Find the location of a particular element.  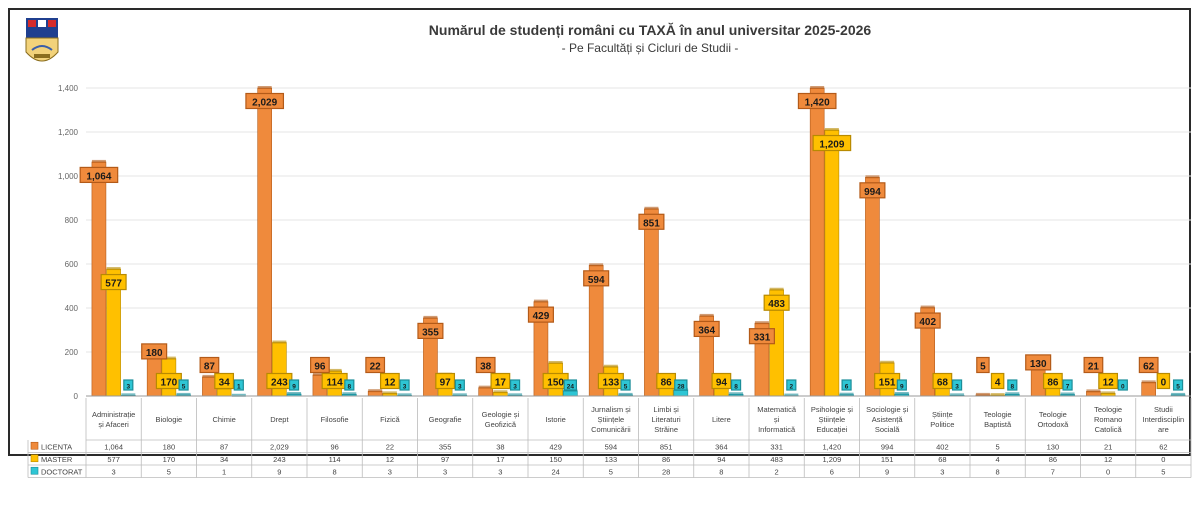

table-value: 7 is located at coordinates (1053, 471).